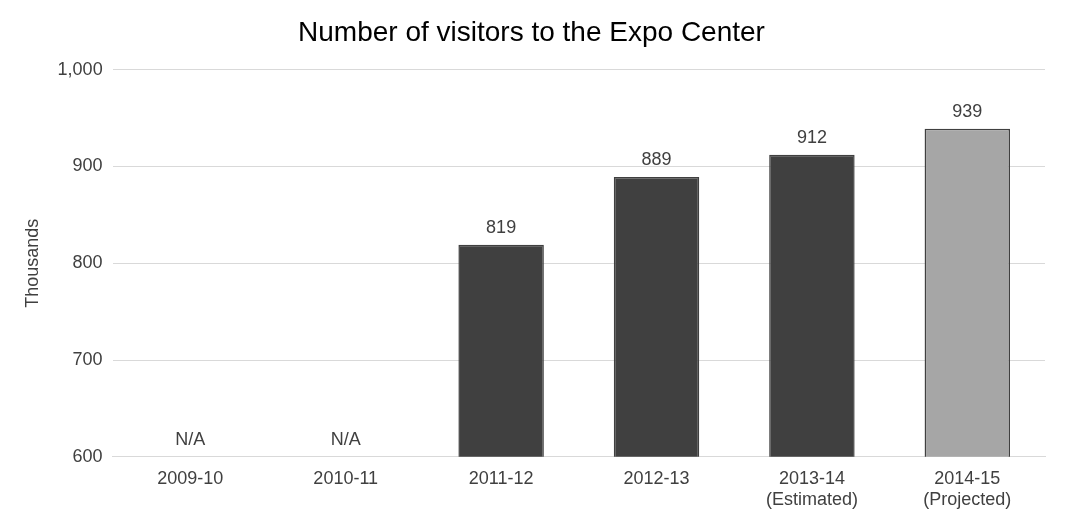  What do you see at coordinates (346, 477) in the screenshot?
I see `x-tick-label: 2010-11` at bounding box center [346, 477].